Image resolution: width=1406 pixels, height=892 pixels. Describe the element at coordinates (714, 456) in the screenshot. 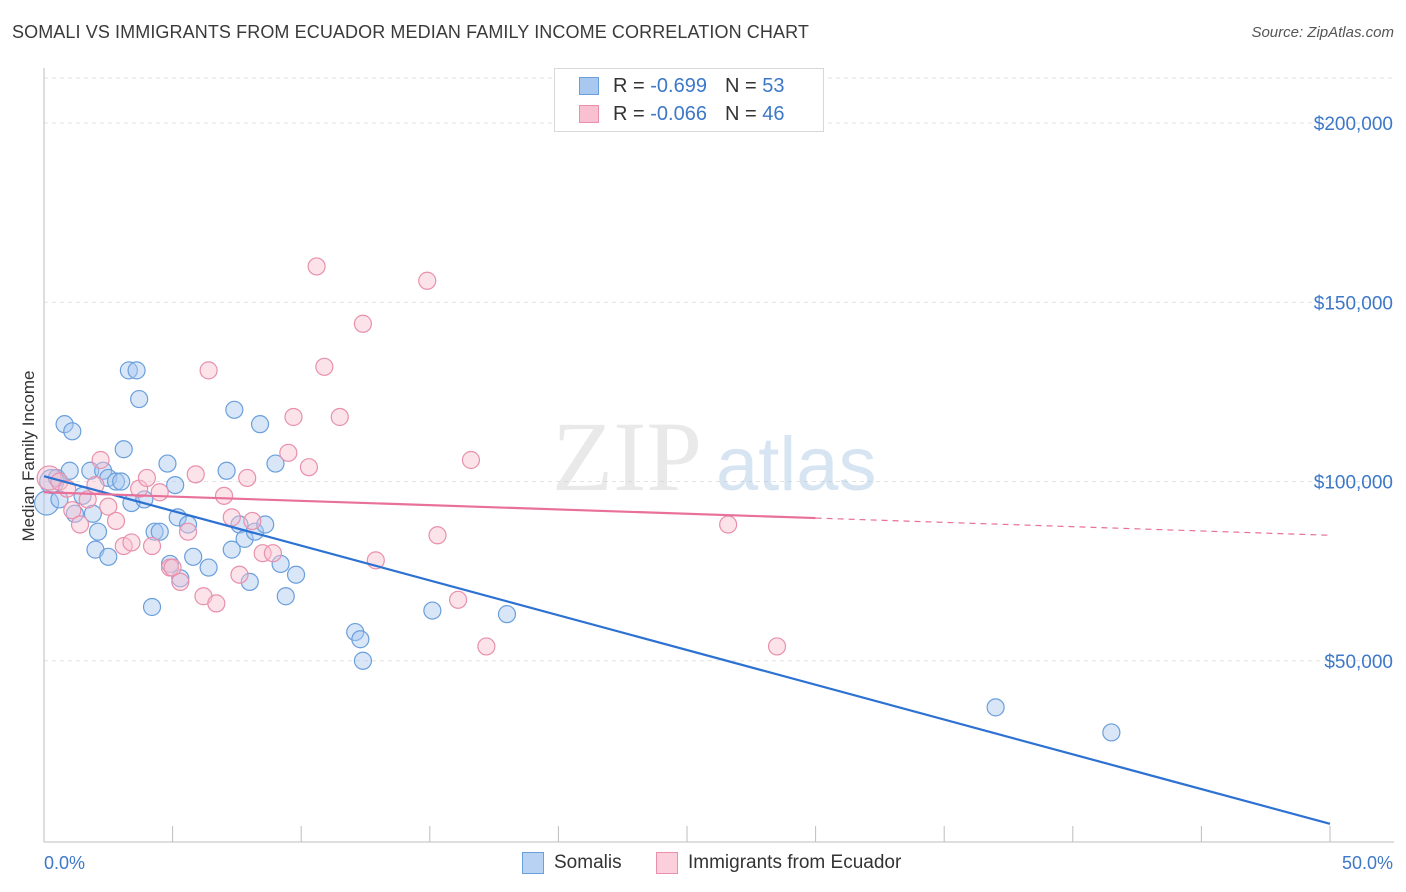

I see `watermark: ZIP atlas` at that location.